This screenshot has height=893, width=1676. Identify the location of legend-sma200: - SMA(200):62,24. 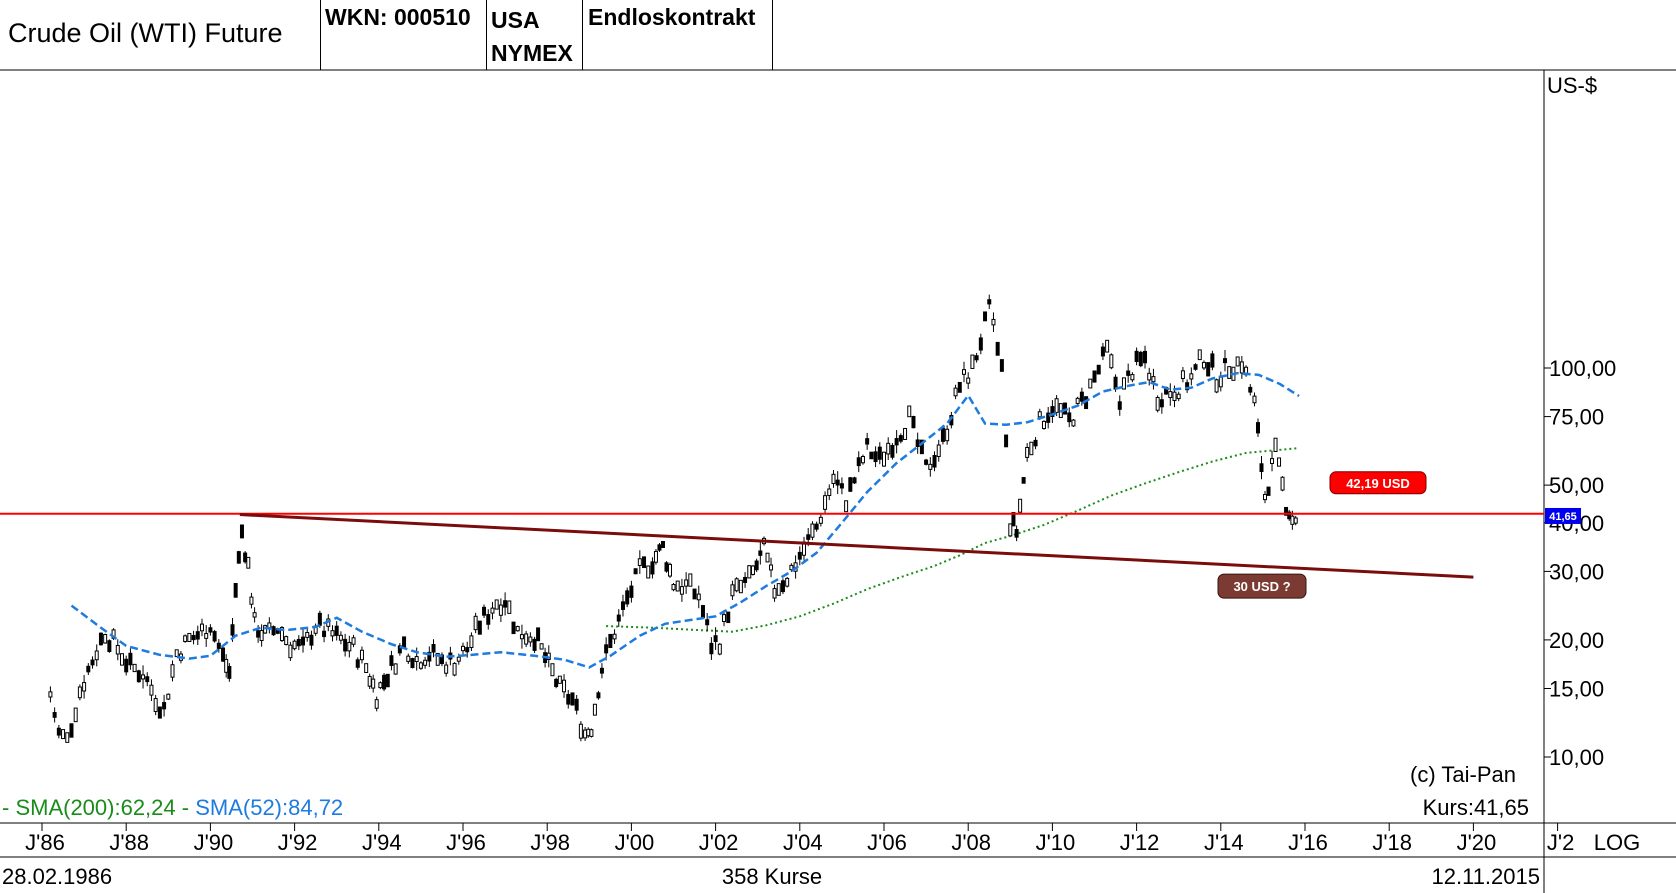
(89, 807).